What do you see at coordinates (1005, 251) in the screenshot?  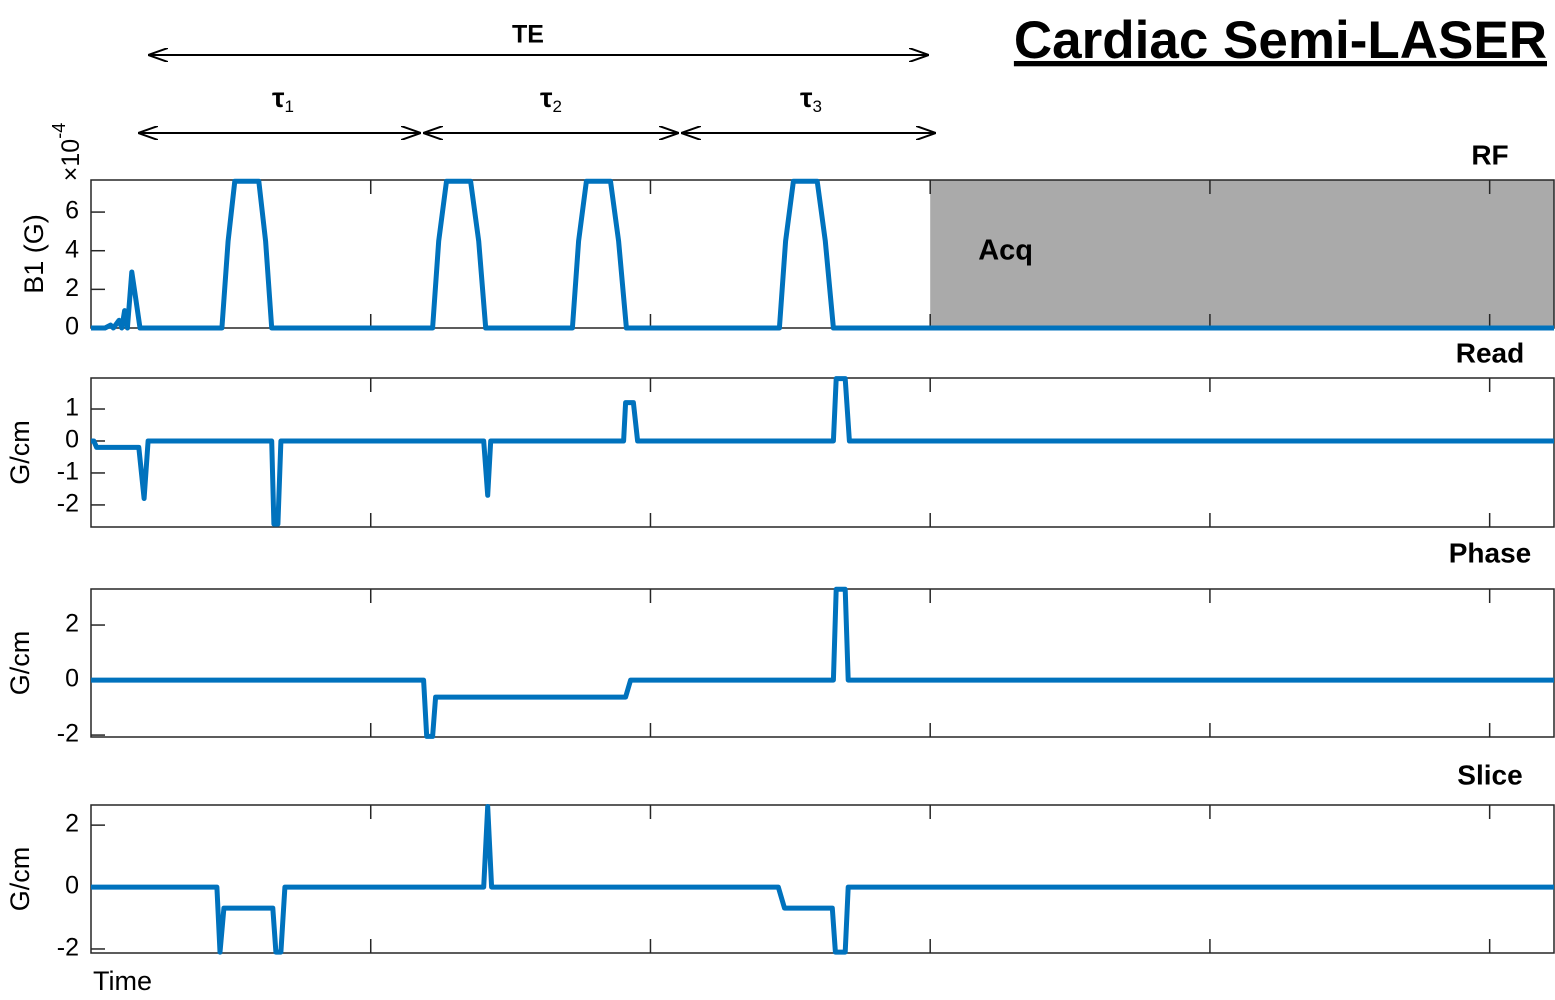 I see `acq-label: Acq` at bounding box center [1005, 251].